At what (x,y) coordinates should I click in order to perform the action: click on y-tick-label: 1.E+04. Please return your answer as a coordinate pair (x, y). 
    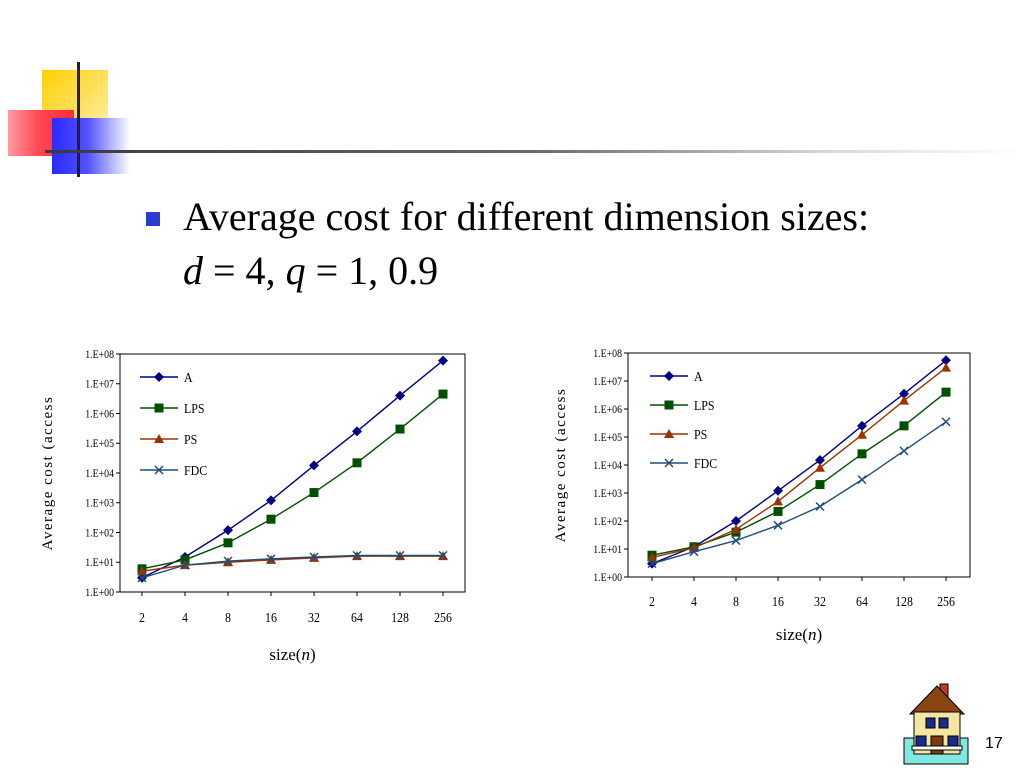
    Looking at the image, I should click on (607, 465).